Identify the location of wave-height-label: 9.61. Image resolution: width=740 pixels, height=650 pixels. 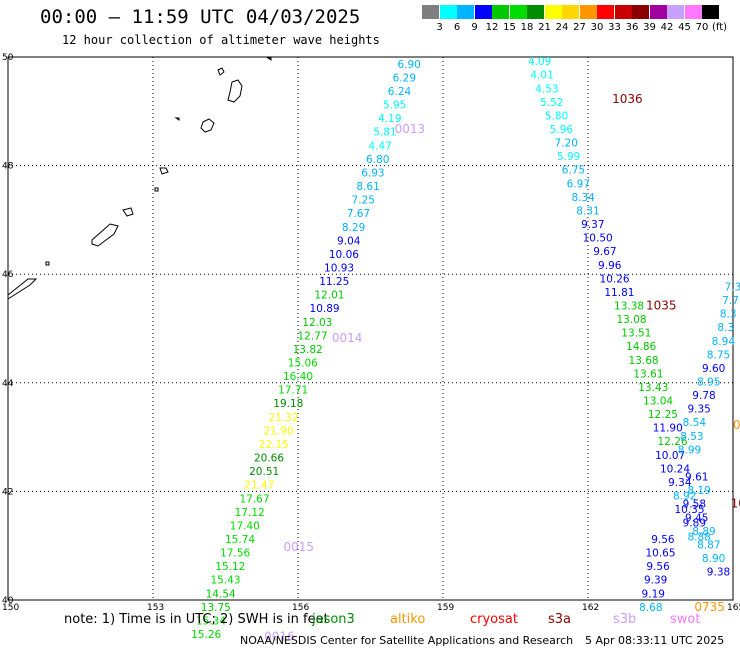
(696, 478).